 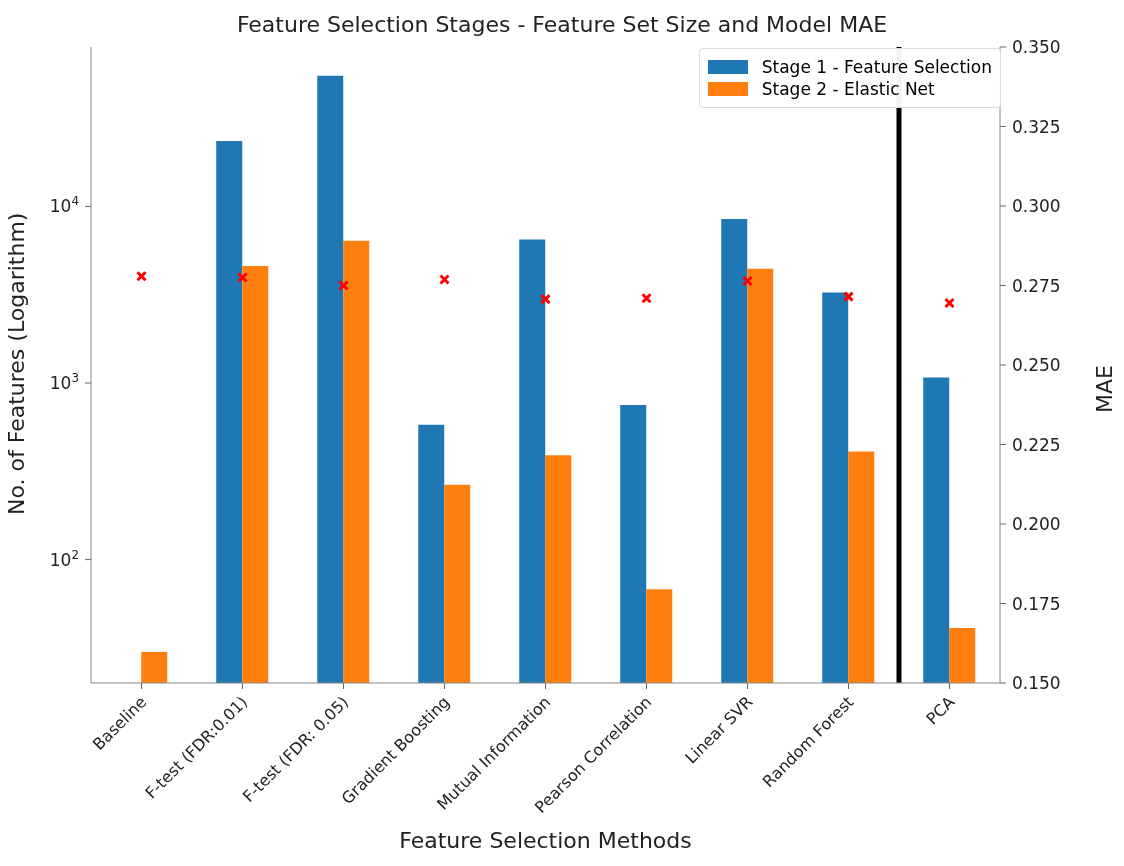 What do you see at coordinates (1036, 126) in the screenshot?
I see `y2-tick-label: 0.325` at bounding box center [1036, 126].